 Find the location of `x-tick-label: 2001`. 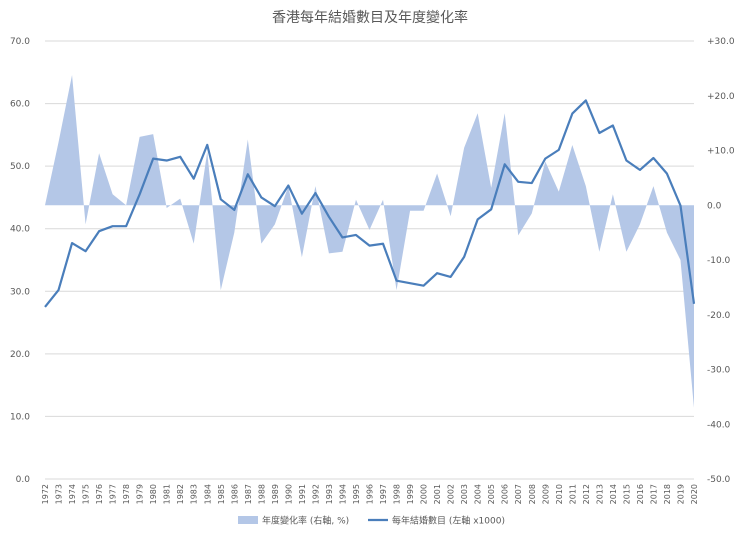

x-tick-label: 2001 is located at coordinates (437, 494).